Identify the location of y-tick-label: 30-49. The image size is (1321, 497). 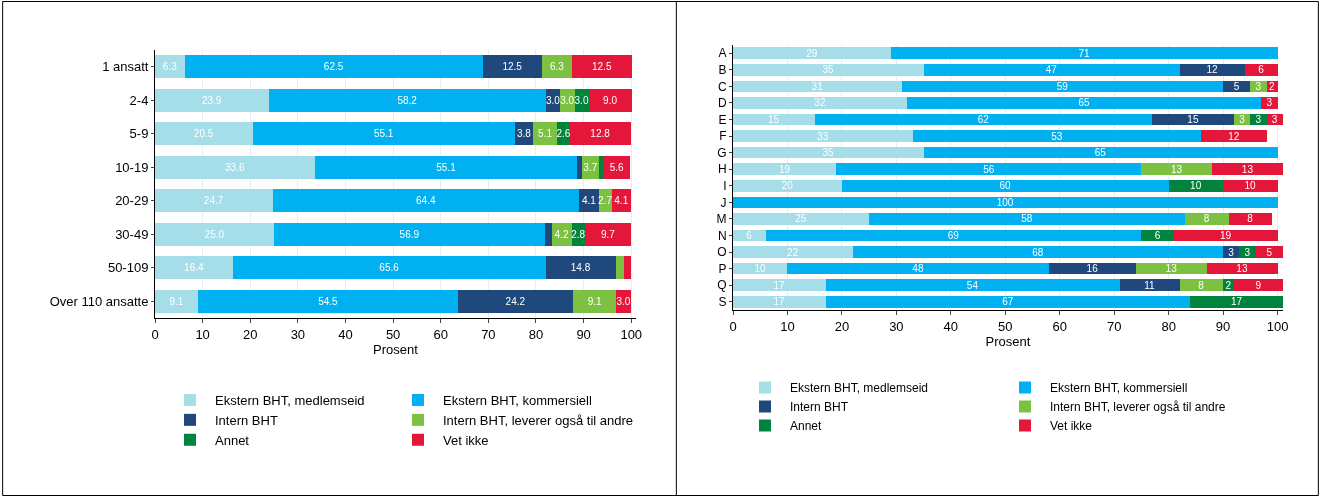
(132, 234).